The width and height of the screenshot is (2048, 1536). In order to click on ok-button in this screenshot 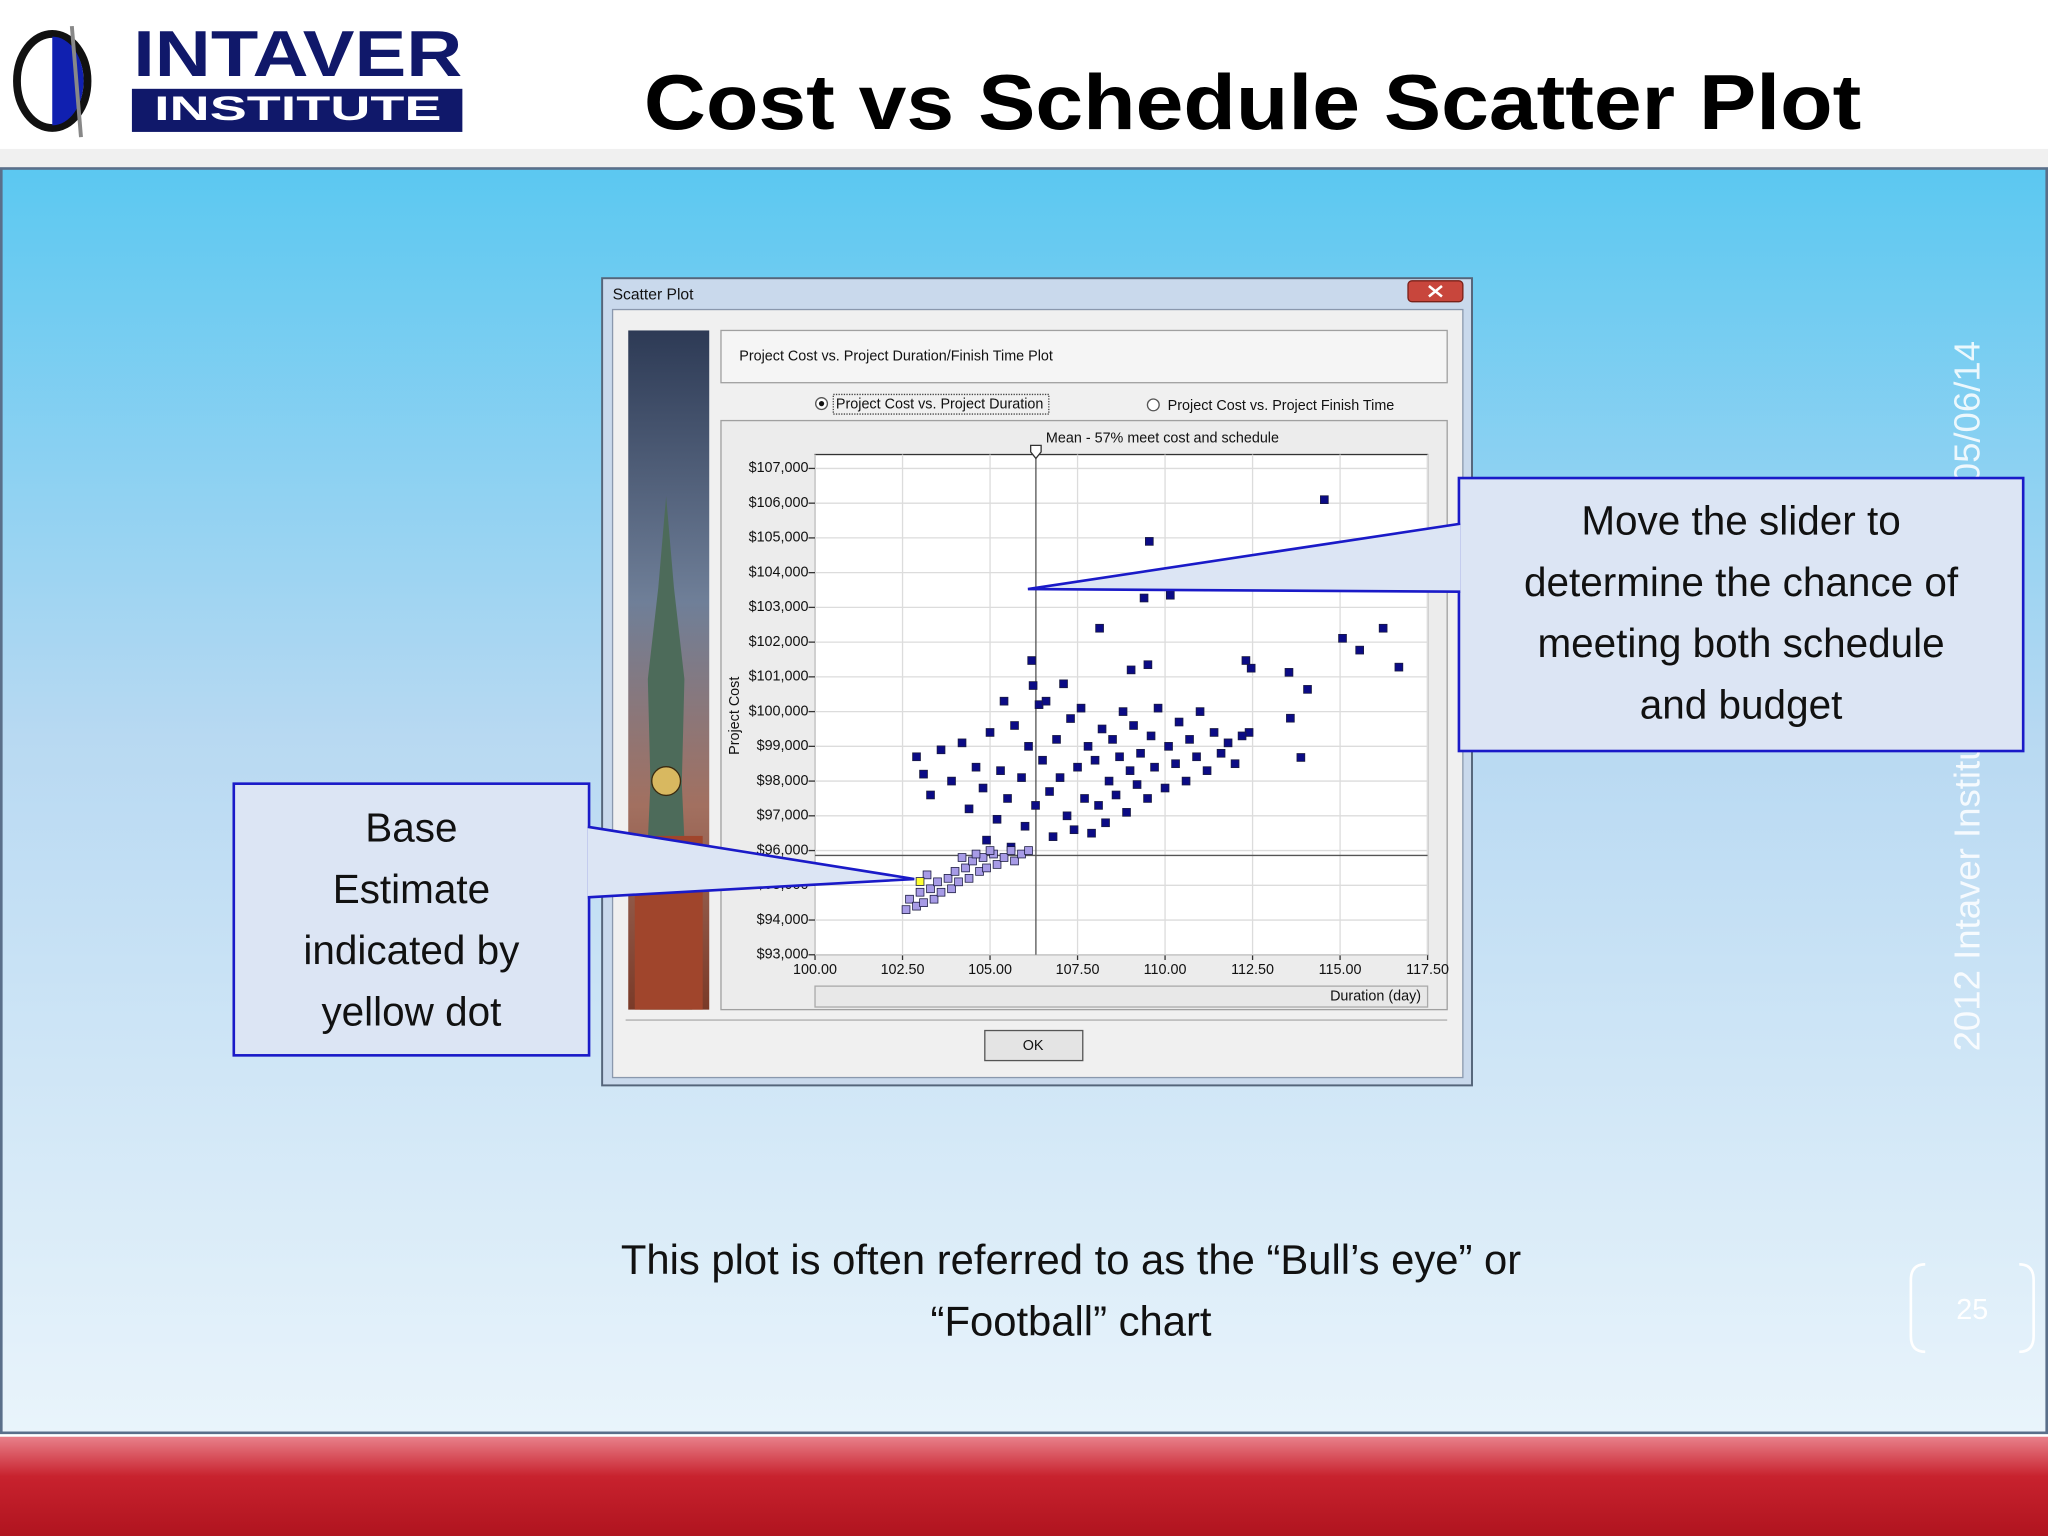, I will do `click(1034, 1045)`.